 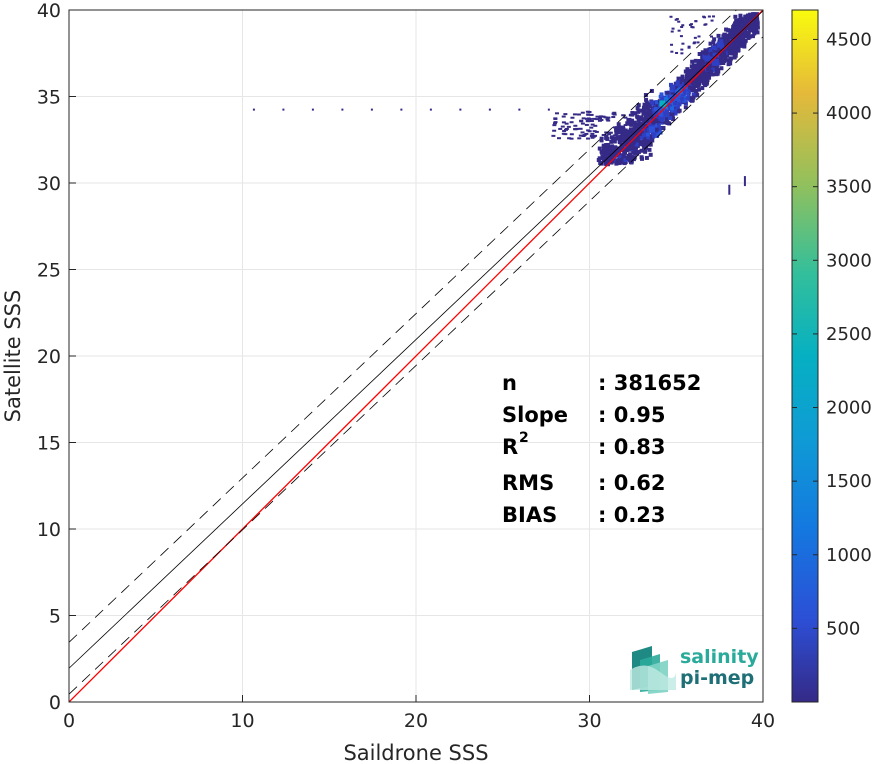 What do you see at coordinates (506, 103) in the screenshot?
I see `density-cells` at bounding box center [506, 103].